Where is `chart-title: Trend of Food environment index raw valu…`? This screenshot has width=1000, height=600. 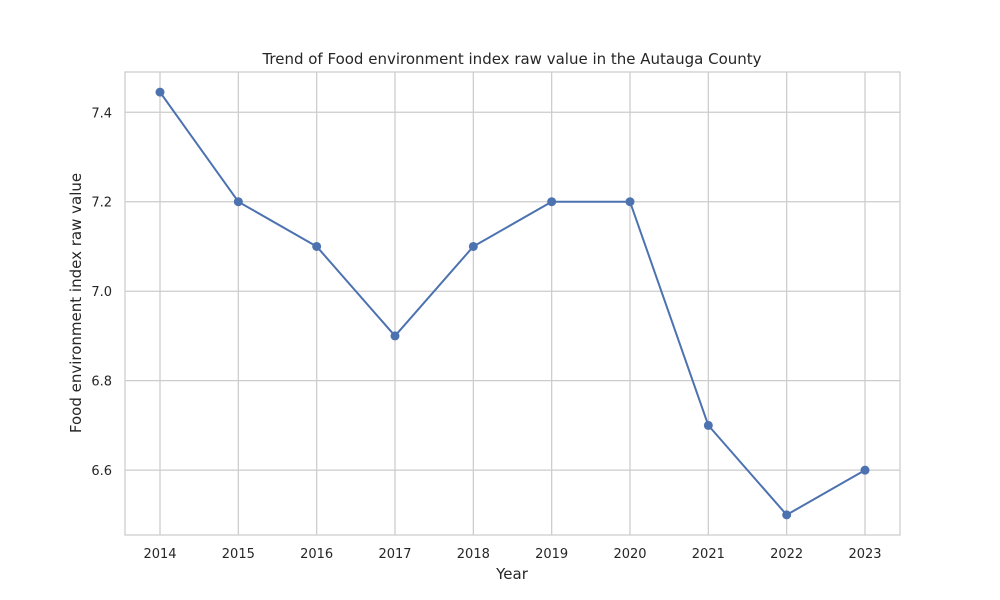
chart-title: Trend of Food environment index raw valu… is located at coordinates (511, 59).